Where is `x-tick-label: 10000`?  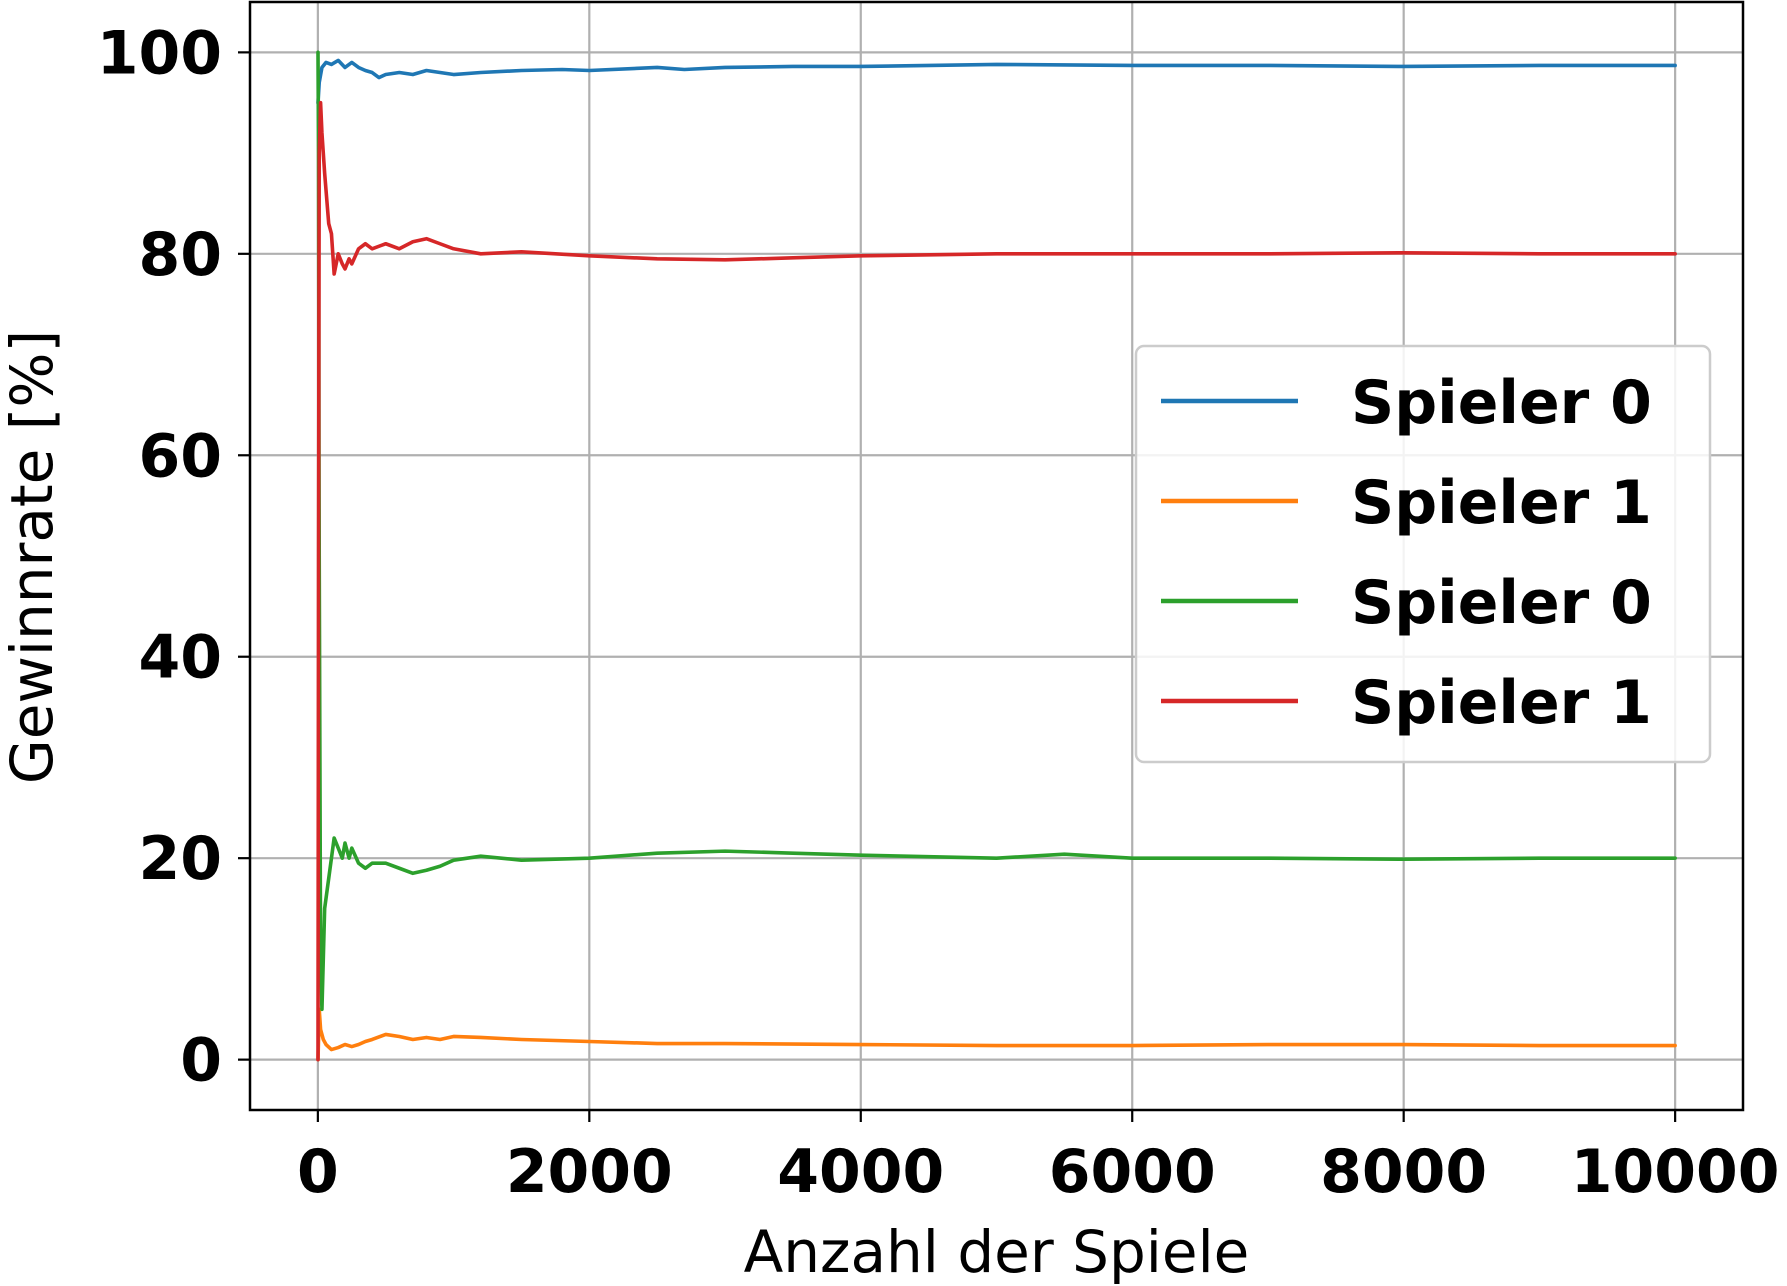
x-tick-label: 10000 is located at coordinates (1675, 1172).